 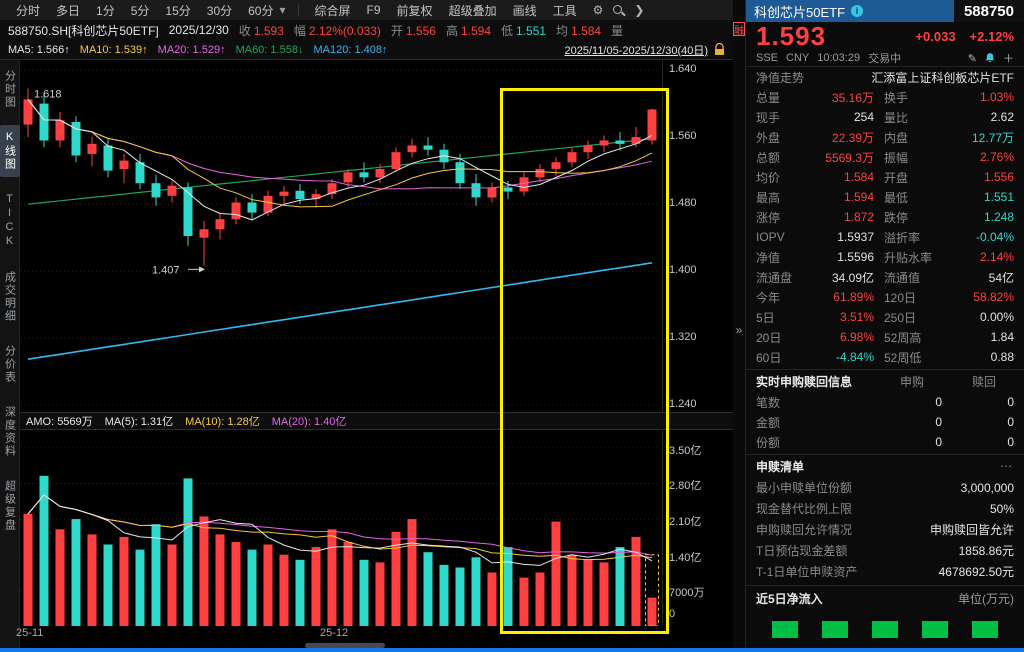 What do you see at coordinates (639, 10) in the screenshot?
I see `chevron-right-icon: ❯` at bounding box center [639, 10].